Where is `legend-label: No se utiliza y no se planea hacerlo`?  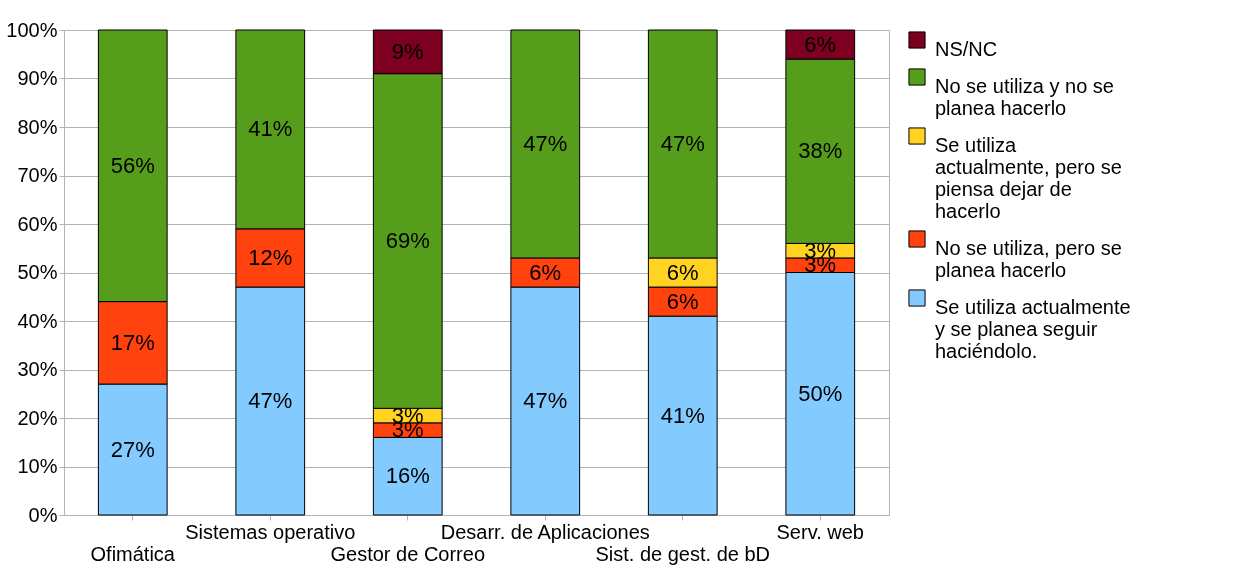 legend-label: No se utiliza y no se planea hacerlo is located at coordinates (1024, 97).